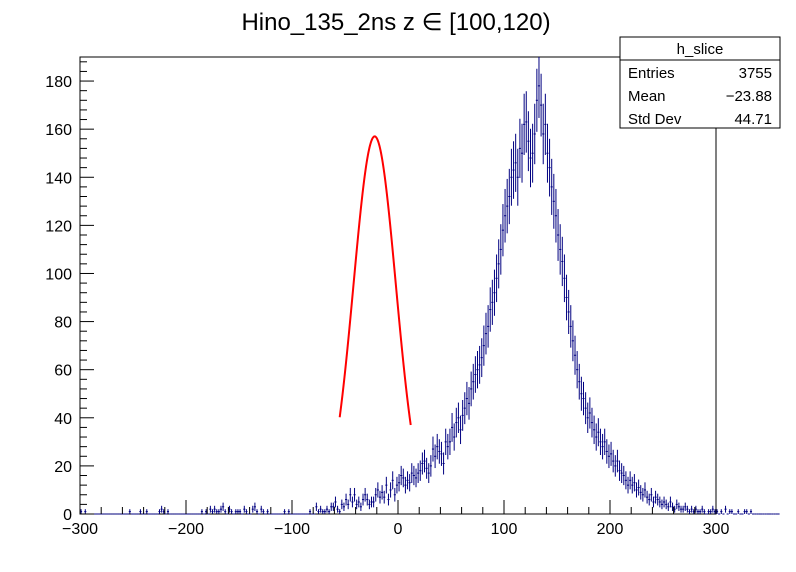  Describe the element at coordinates (80, 529) in the screenshot. I see `x-tick-label: −300` at that location.